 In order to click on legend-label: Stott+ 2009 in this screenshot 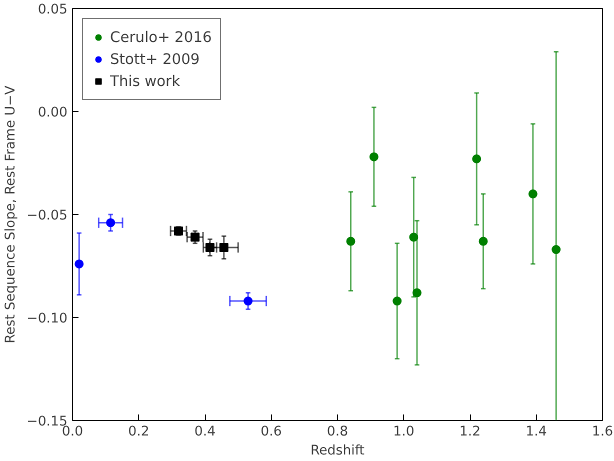, I will do `click(155, 59)`.